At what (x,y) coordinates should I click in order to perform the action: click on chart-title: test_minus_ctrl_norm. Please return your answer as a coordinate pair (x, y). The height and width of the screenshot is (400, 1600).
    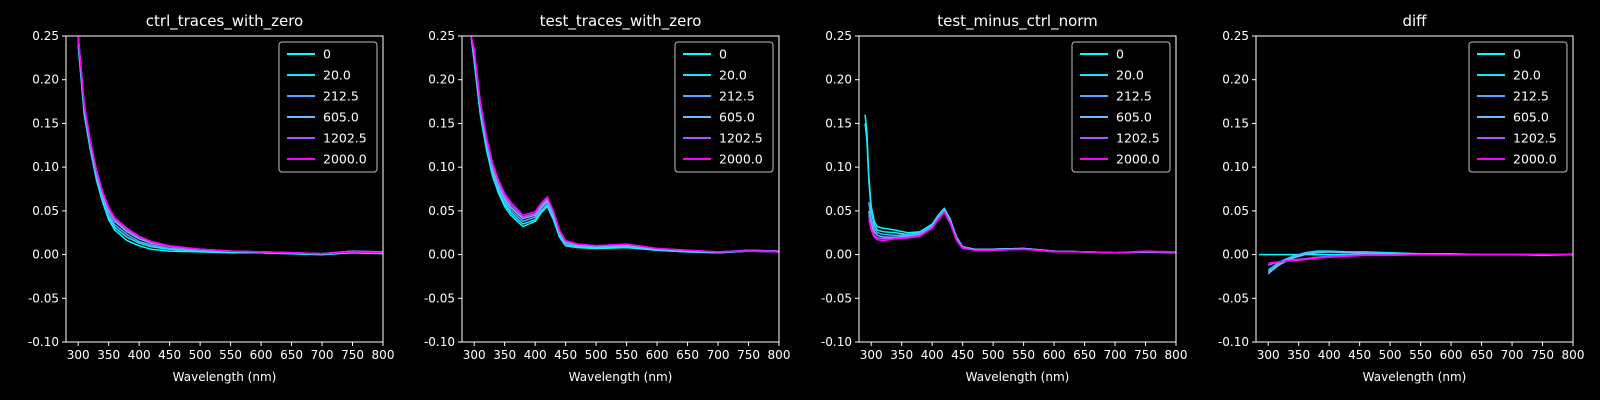
    Looking at the image, I should click on (1017, 21).